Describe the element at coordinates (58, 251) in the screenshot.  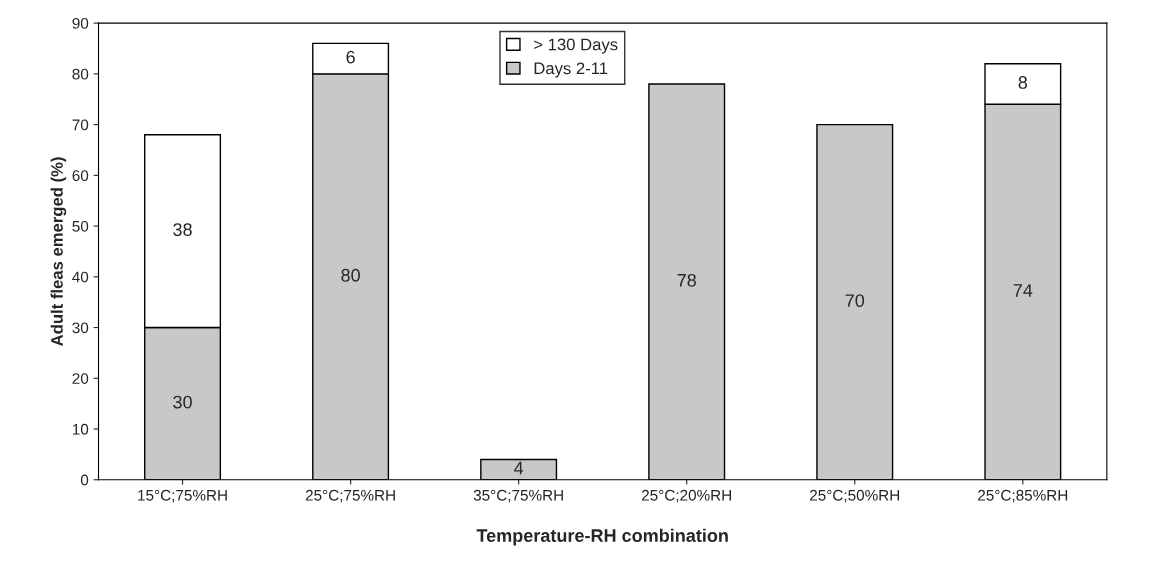
I see `y-axis-title: Adult fleas emerged (%)` at that location.